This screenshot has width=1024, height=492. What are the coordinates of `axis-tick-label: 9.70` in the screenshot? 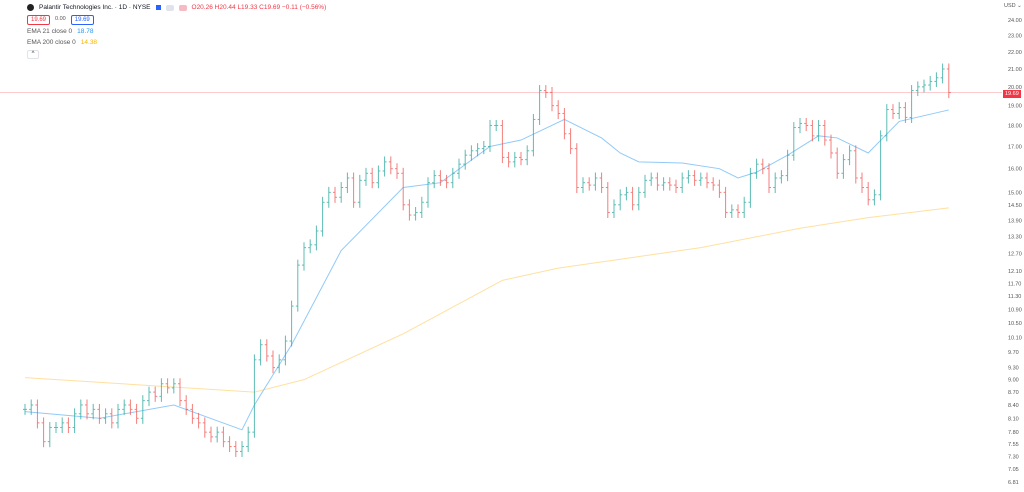 It's located at (1013, 353).